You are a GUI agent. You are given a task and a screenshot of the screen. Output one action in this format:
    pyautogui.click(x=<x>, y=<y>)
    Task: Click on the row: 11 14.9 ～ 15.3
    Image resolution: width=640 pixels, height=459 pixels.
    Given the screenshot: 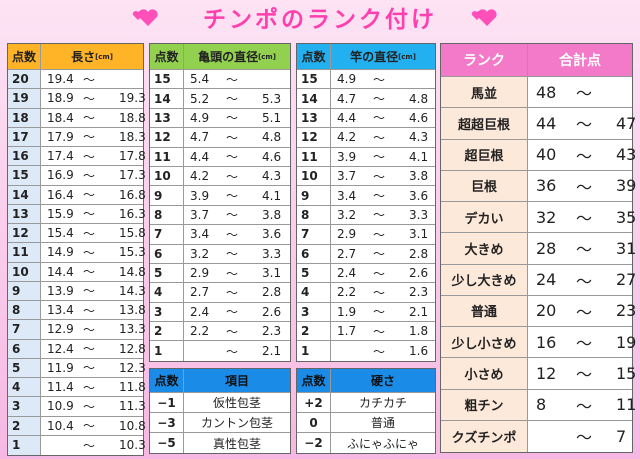 What is the action you would take?
    pyautogui.click(x=77, y=253)
    